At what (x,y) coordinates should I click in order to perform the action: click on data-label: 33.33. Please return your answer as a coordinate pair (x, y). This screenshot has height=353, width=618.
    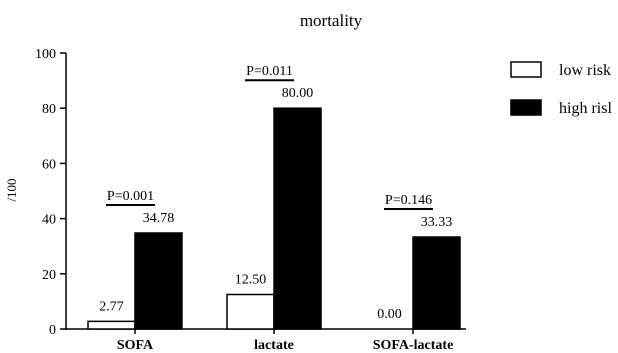
    Looking at the image, I should click on (437, 222).